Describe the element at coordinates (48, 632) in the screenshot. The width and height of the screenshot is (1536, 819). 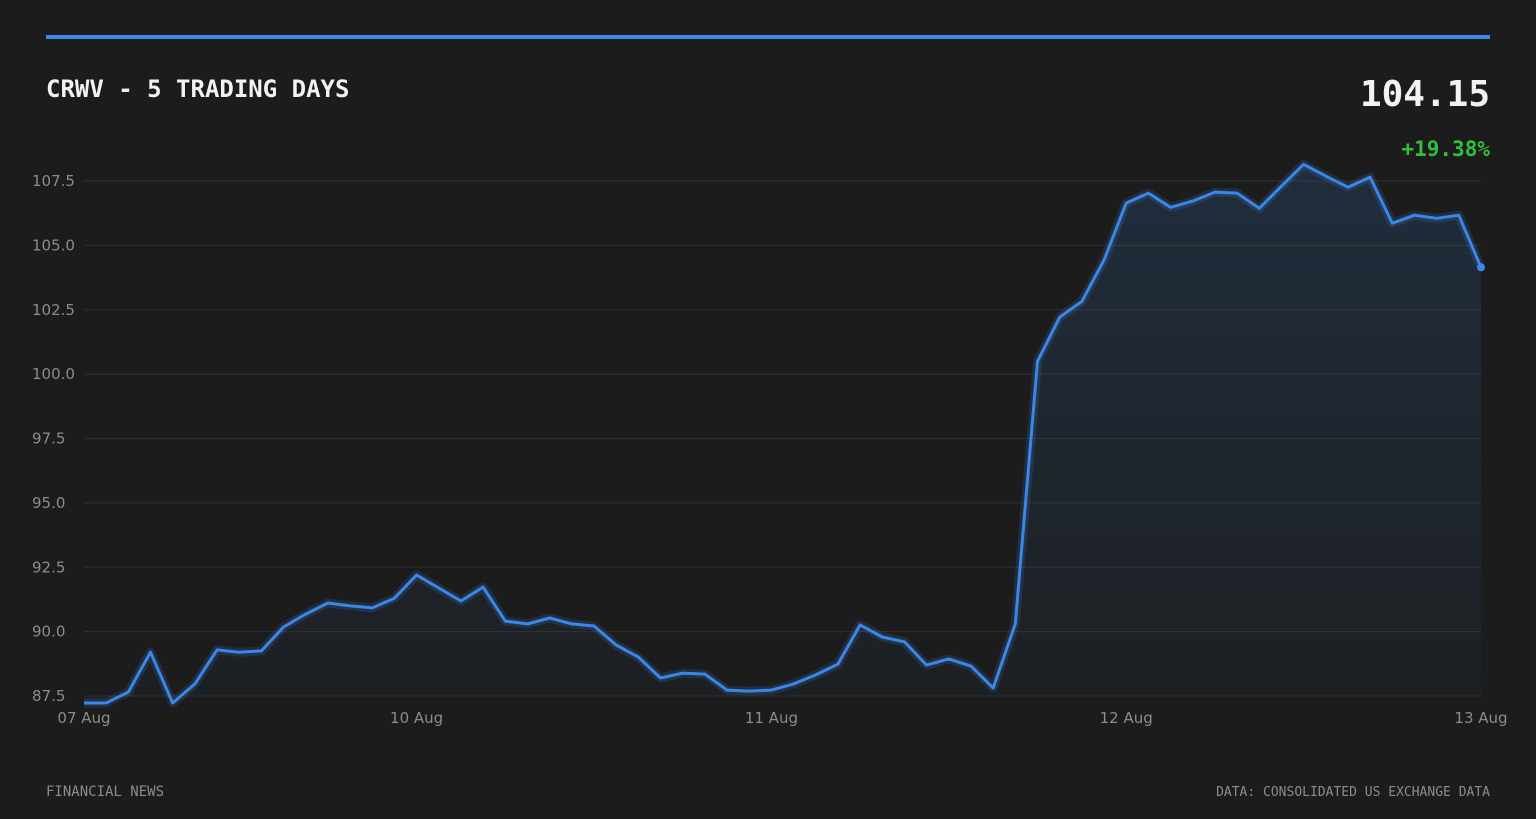
I see `y-tick-label: 90.0` at that location.